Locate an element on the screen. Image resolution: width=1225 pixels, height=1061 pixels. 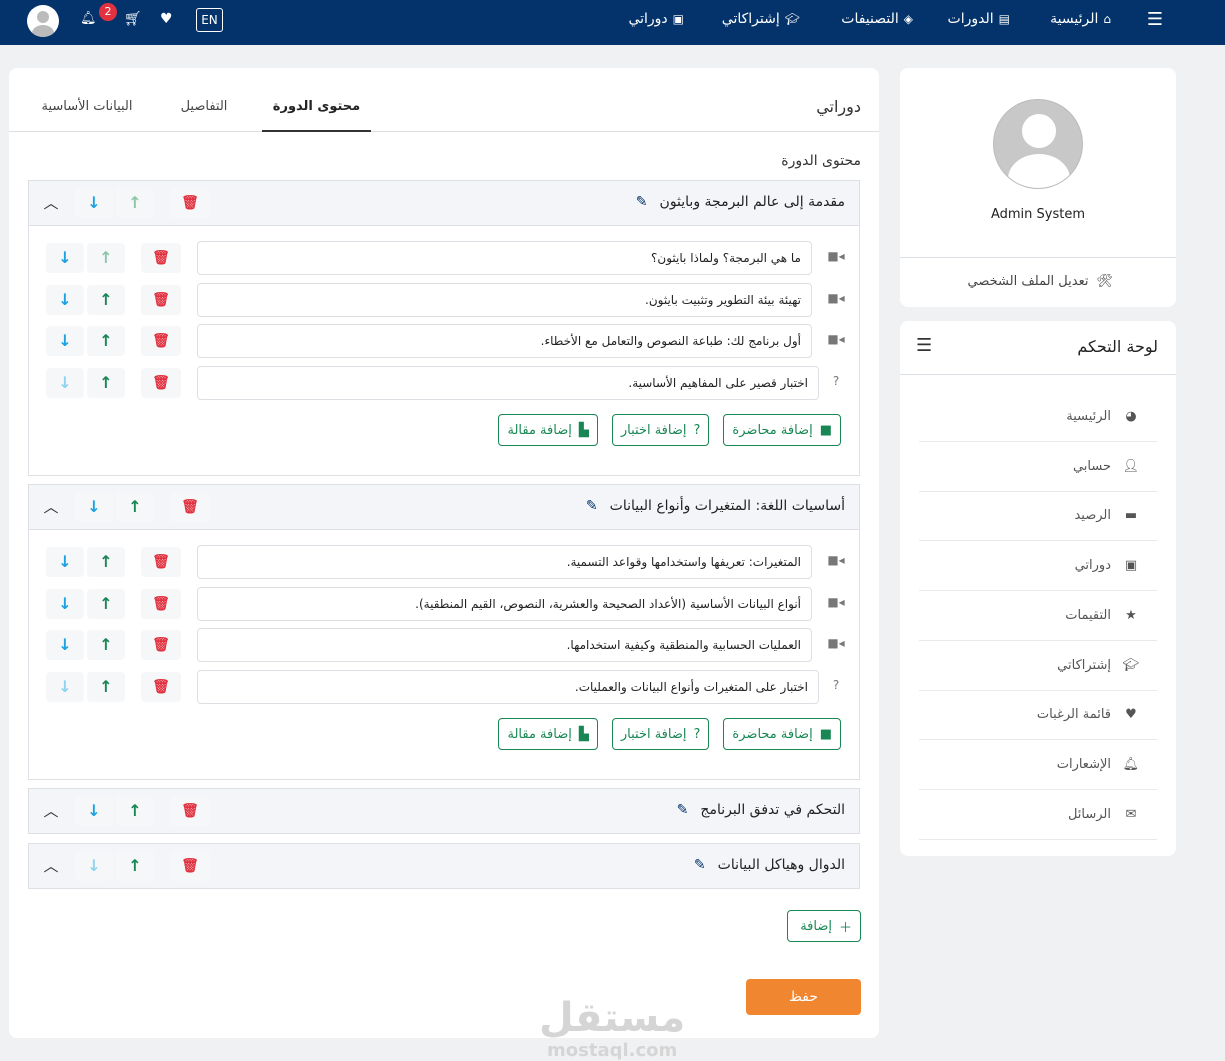
add-label: إضافة is located at coordinates (816, 926).